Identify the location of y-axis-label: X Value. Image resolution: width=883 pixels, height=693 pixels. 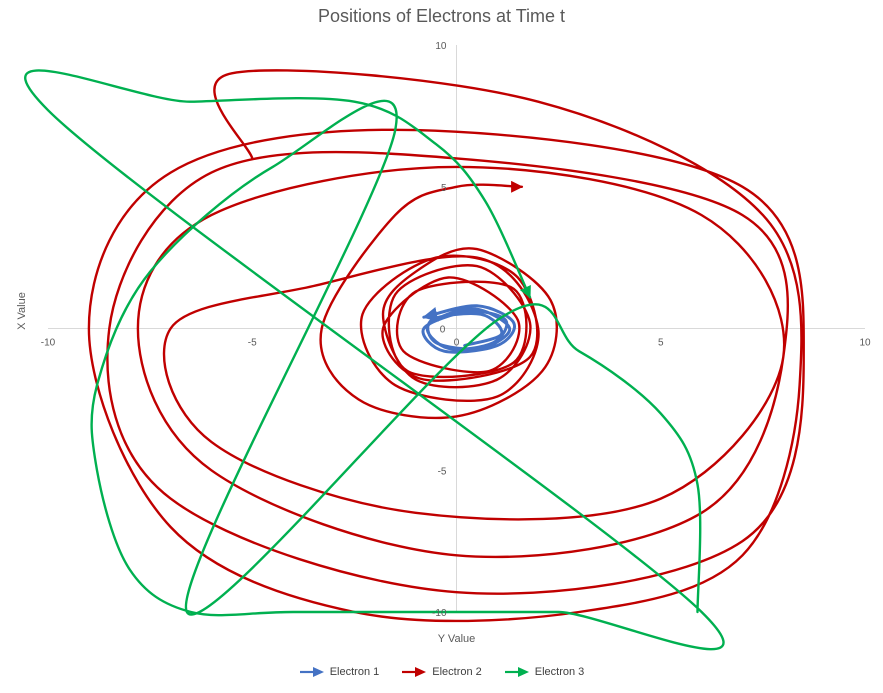
(22, 311).